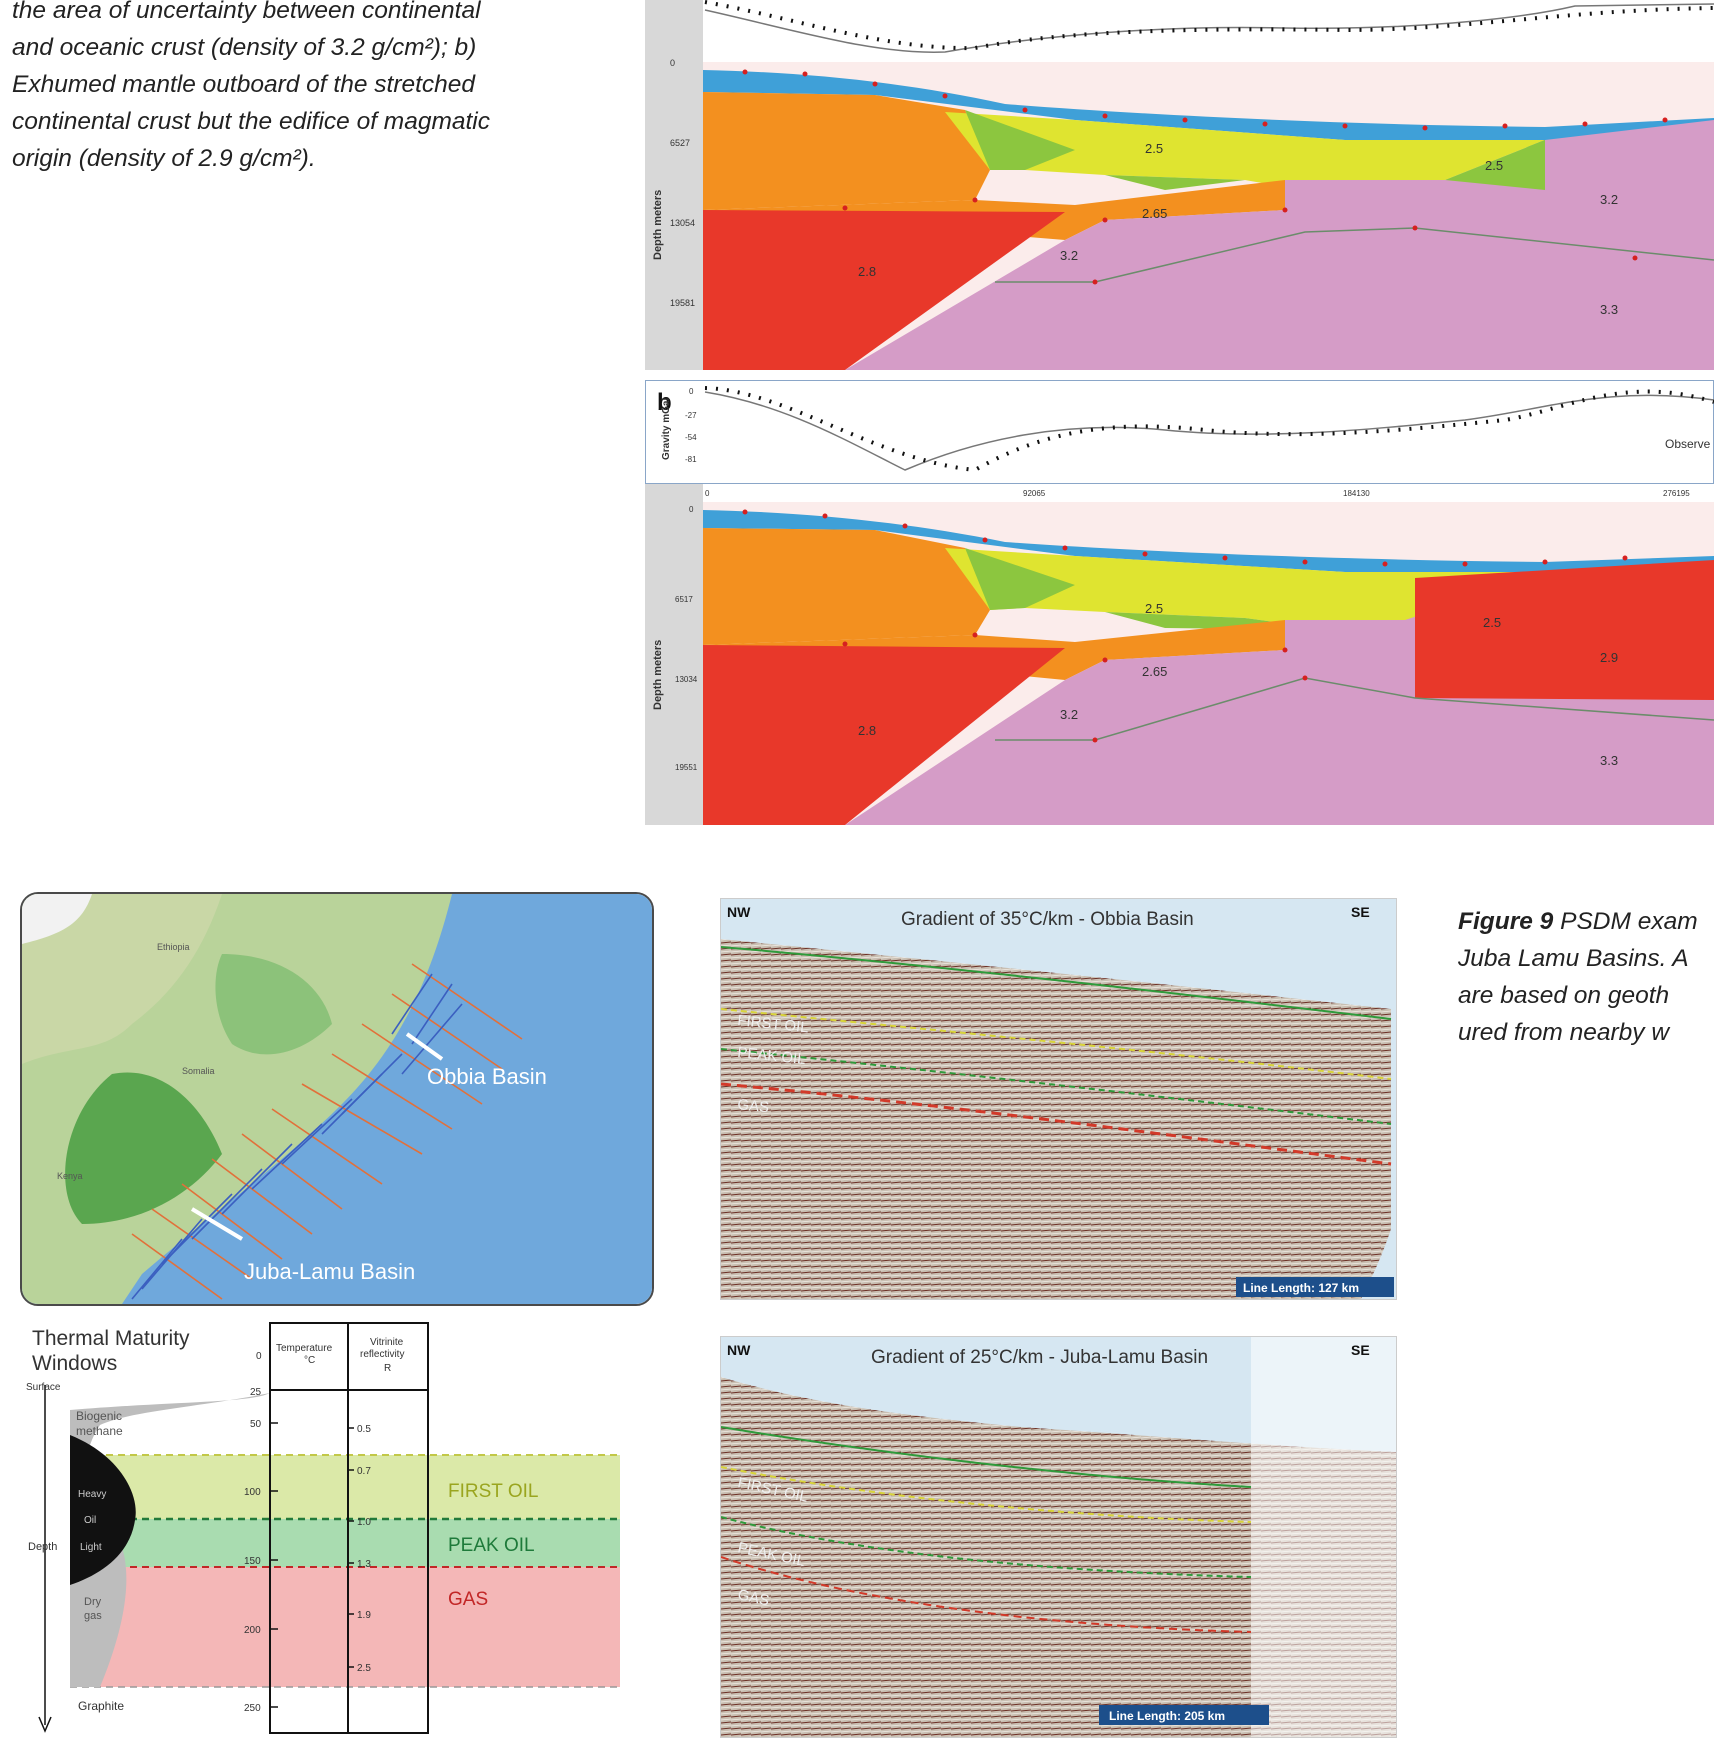 The height and width of the screenshot is (1748, 1714). Describe the element at coordinates (1047, 919) in the screenshot. I see `seismic-title: Gradient of 35°C/km - Obbia Basin` at that location.